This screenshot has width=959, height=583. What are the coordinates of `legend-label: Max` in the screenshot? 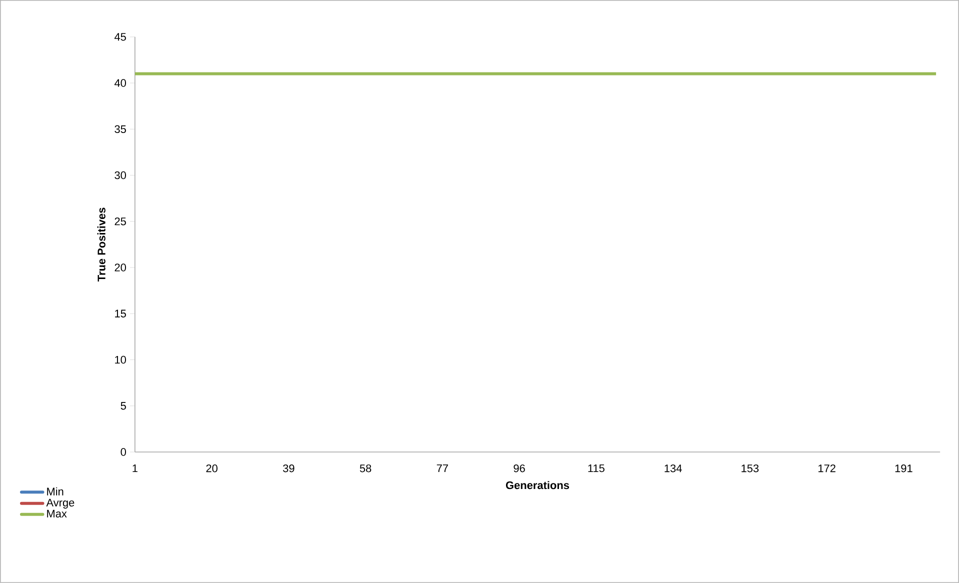 It's located at (57, 514).